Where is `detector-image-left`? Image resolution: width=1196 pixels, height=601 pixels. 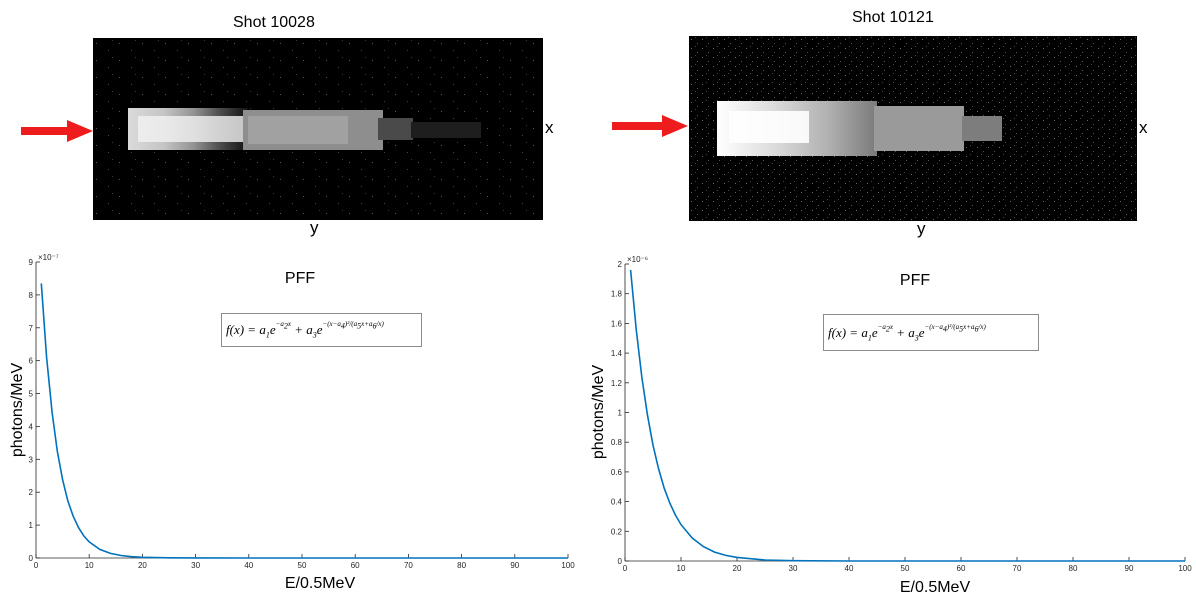
detector-image-left is located at coordinates (318, 129).